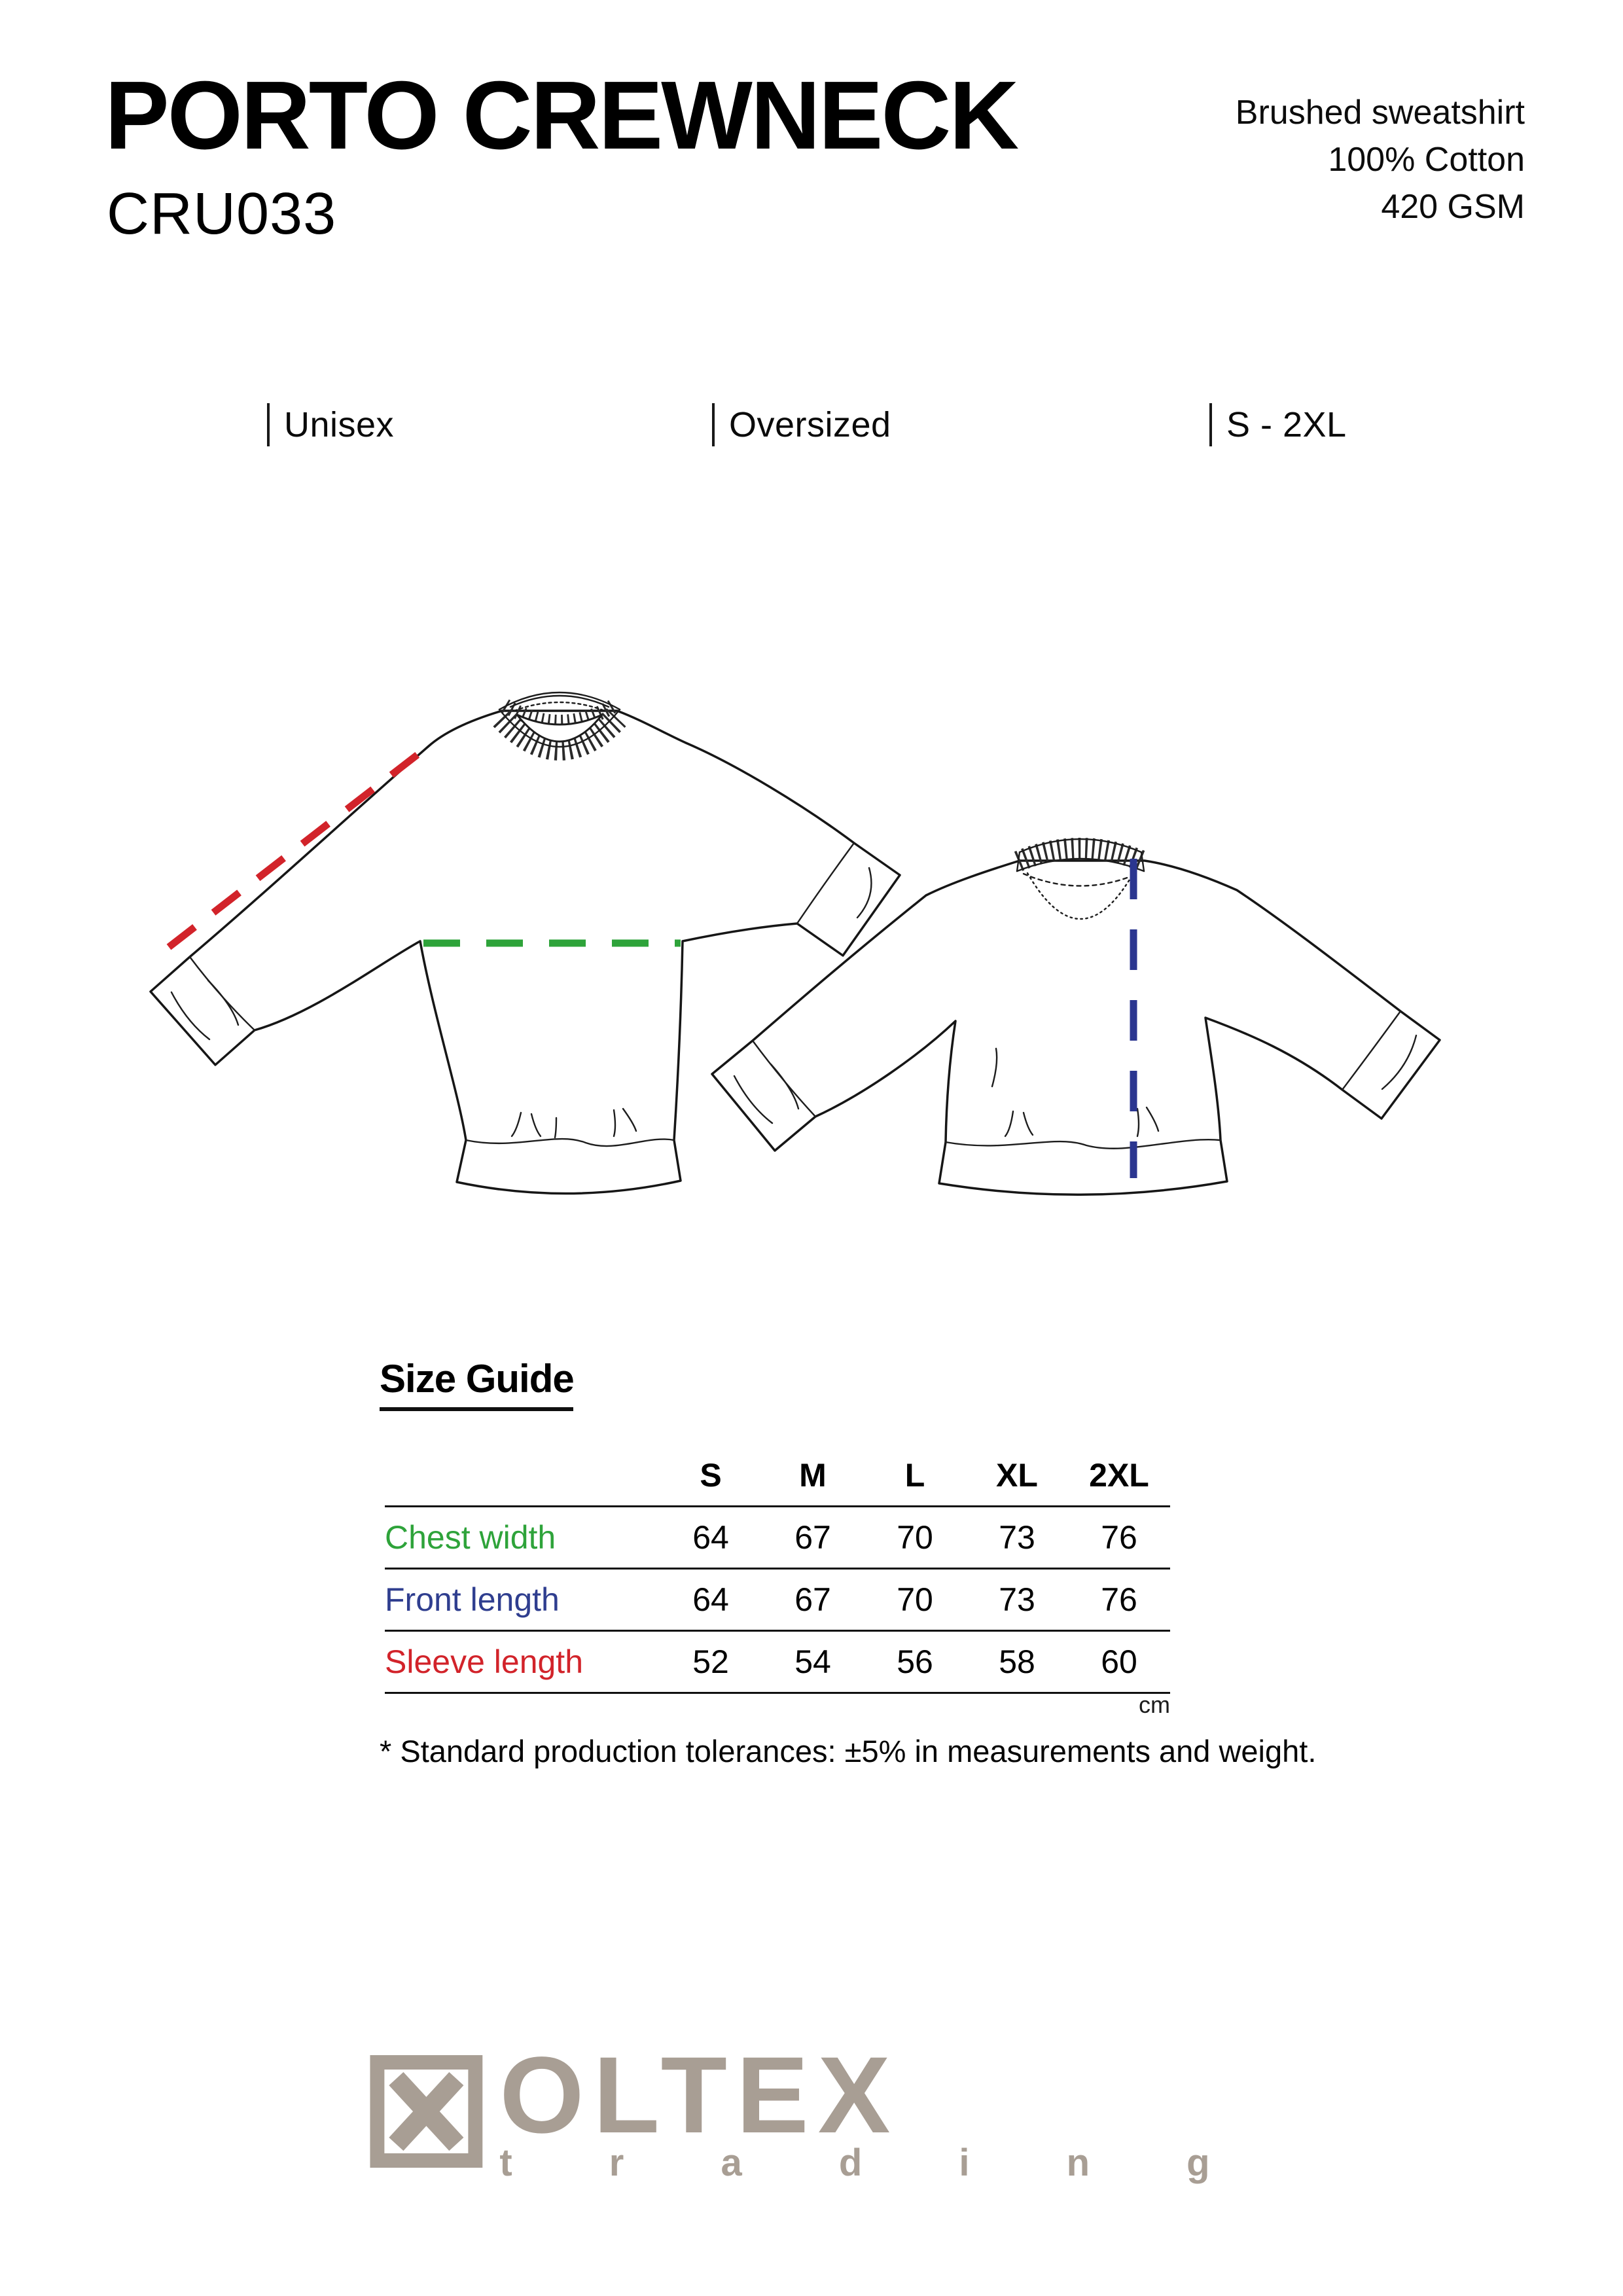 The height and width of the screenshot is (2296, 1623). Describe the element at coordinates (777, 1601) in the screenshot. I see `table-row-front-length: Front length 64 67 70 73 76` at that location.